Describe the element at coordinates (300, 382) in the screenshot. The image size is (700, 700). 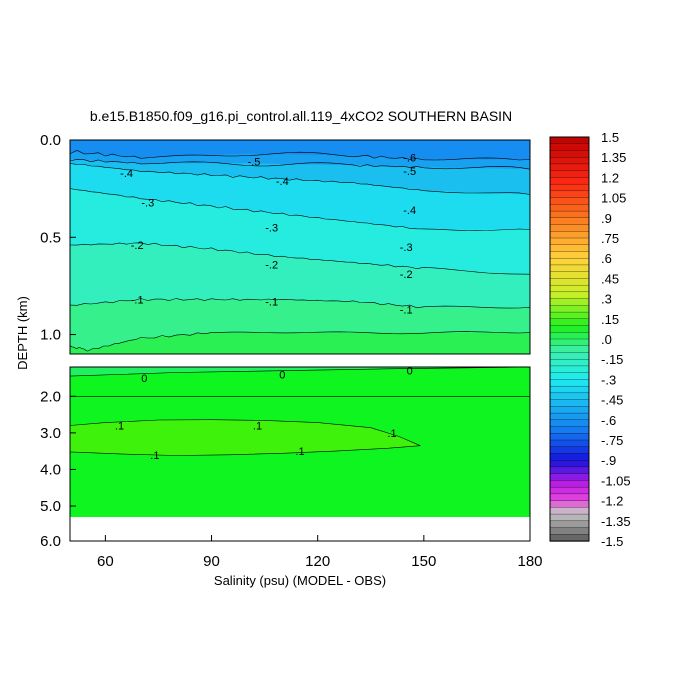
I see `lower-panel-contour-lines` at that location.